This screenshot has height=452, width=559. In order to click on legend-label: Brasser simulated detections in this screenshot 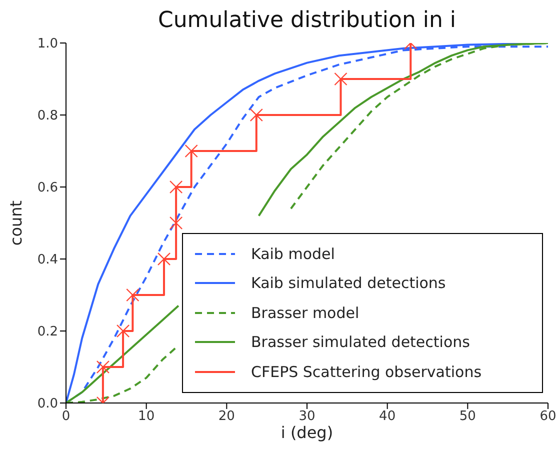, I will do `click(360, 342)`.